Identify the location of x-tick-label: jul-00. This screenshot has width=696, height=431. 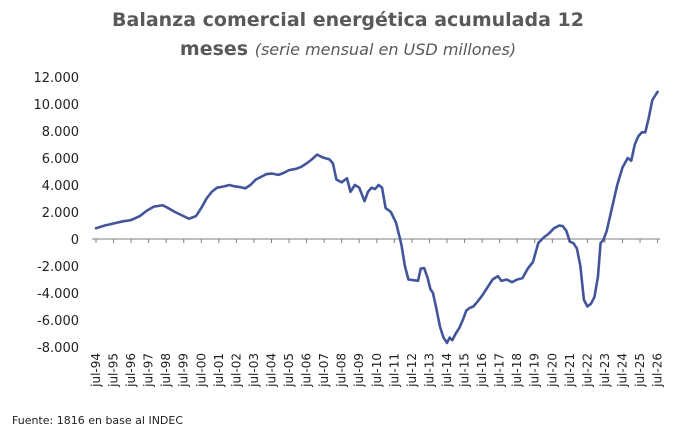
(201, 370).